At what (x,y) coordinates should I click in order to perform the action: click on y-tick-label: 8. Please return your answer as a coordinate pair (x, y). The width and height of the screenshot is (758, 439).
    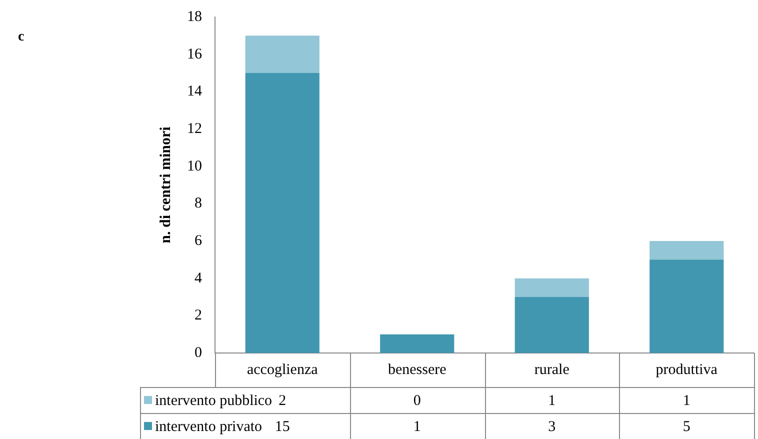
    Looking at the image, I should click on (198, 204).